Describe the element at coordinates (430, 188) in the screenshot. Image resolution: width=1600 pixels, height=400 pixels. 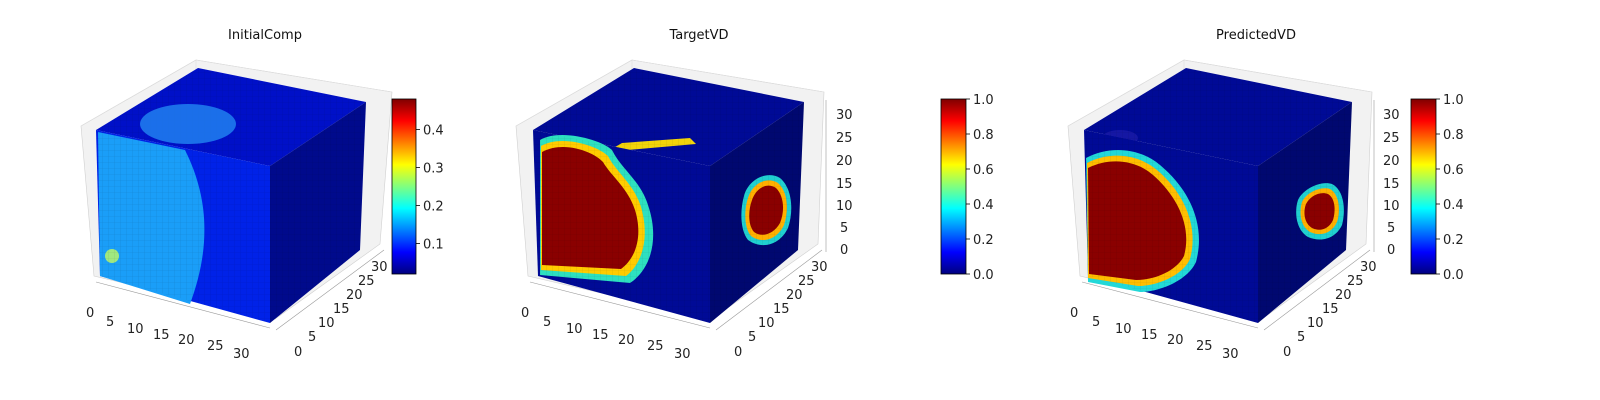
I see `colorbar-ticks: 0.1 0.2 0.3 0.4` at that location.